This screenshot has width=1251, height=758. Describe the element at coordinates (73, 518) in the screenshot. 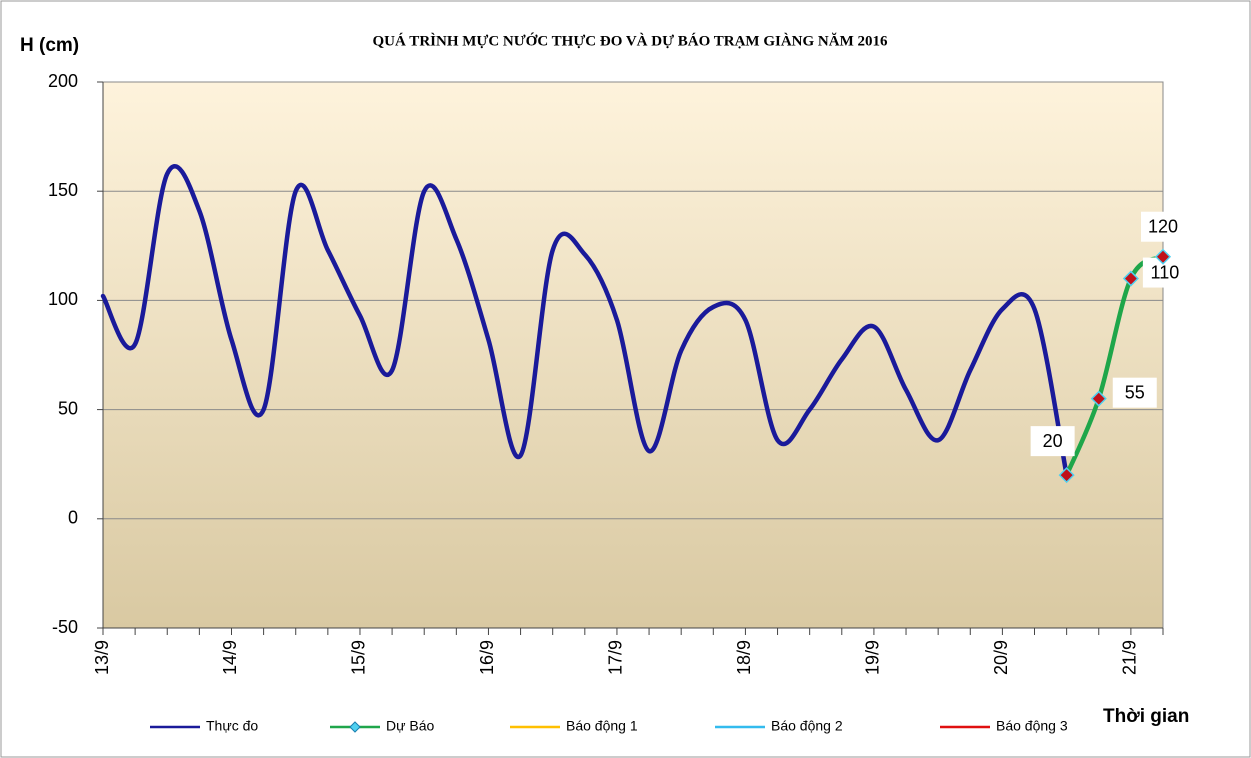

I see `y-tick-label: 0` at that location.